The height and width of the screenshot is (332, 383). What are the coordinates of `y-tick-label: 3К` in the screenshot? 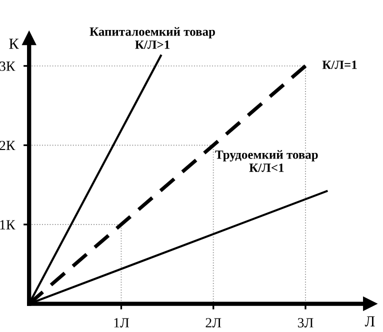 It's located at (8, 66).